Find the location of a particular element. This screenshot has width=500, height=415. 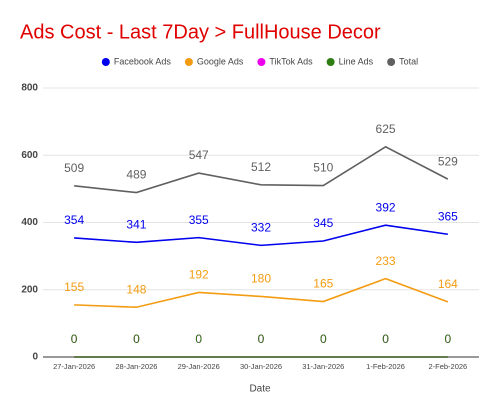

data-label: 192 is located at coordinates (199, 275).